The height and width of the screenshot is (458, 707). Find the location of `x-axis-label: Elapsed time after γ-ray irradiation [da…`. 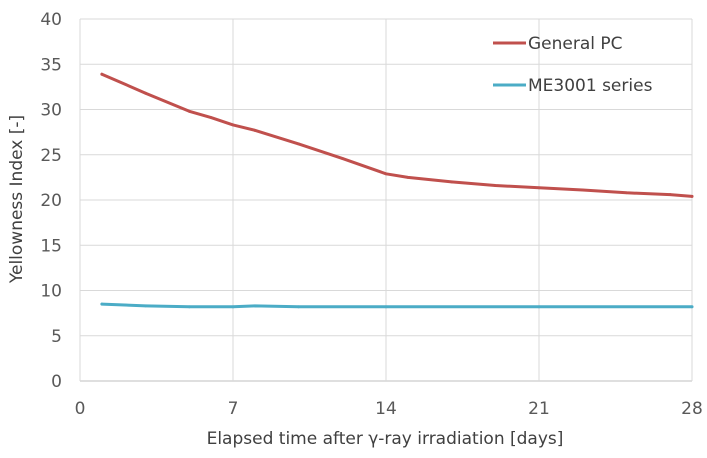

x-axis-label: Elapsed time after γ-ray irradiation [da… is located at coordinates (385, 439).